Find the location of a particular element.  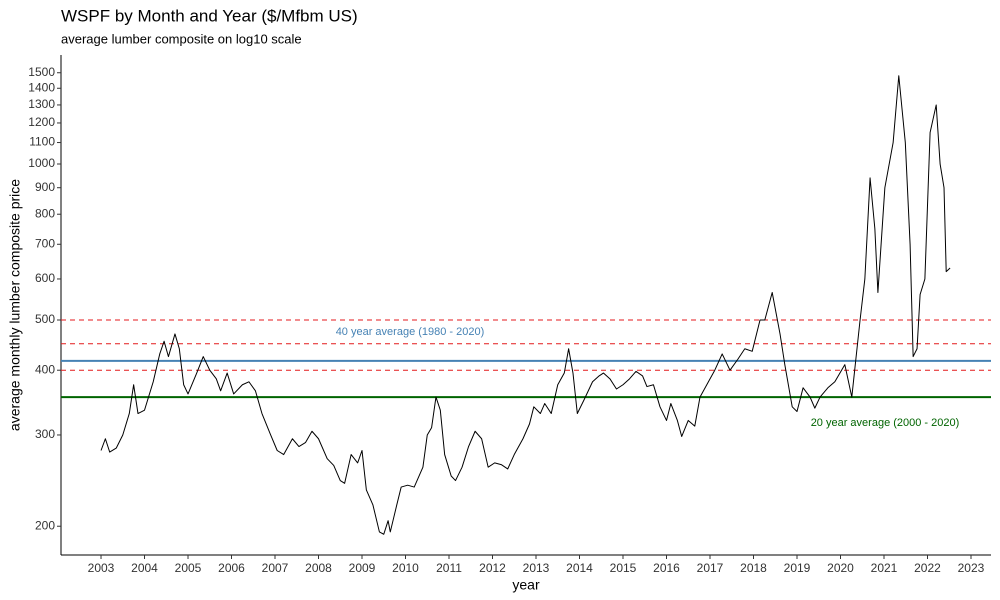

x-tick-label: 2014 is located at coordinates (579, 568).